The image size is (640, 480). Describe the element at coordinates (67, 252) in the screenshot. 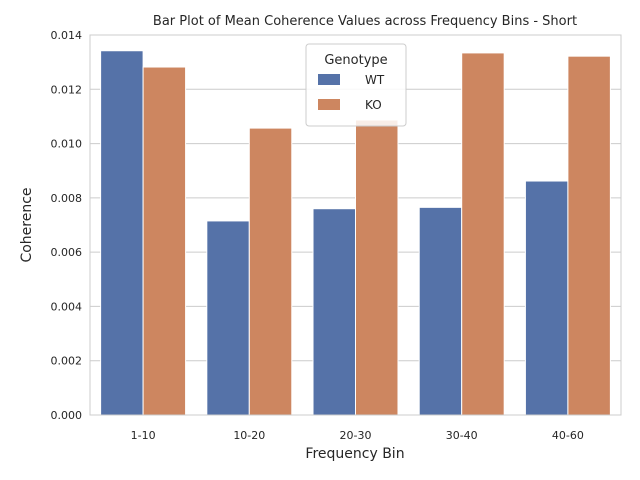

I see `y-tick-label: 0.006` at that location.